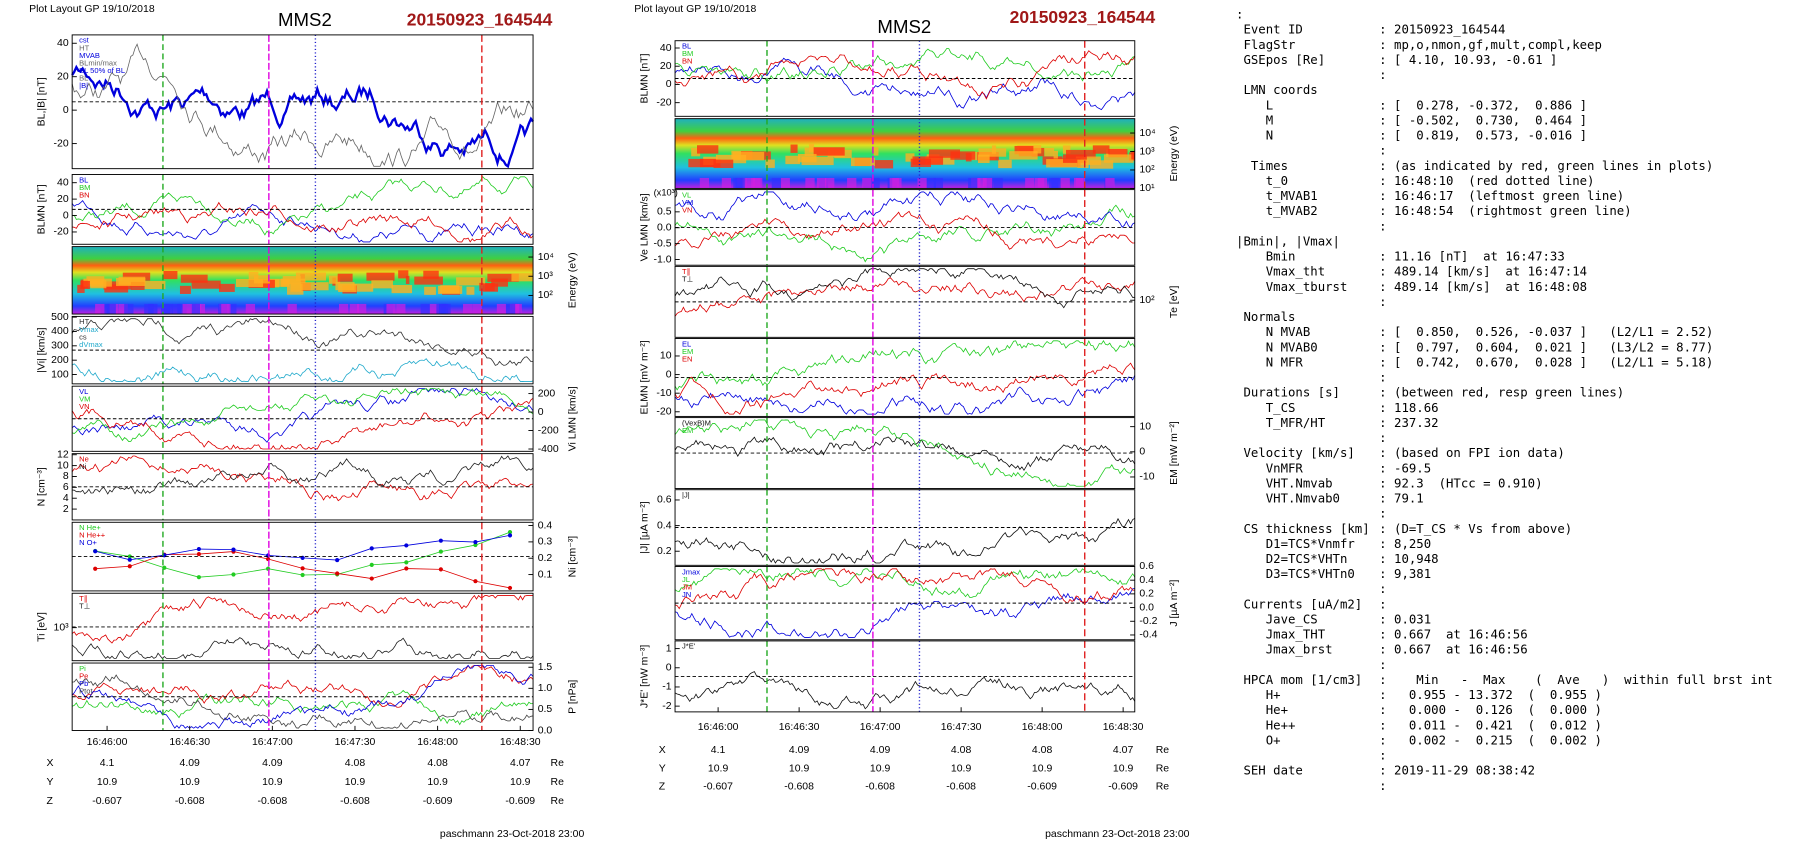 The image size is (1804, 841). I want to click on summary-text: : 16:46:17 (leftmost green line), so click(1501, 196).